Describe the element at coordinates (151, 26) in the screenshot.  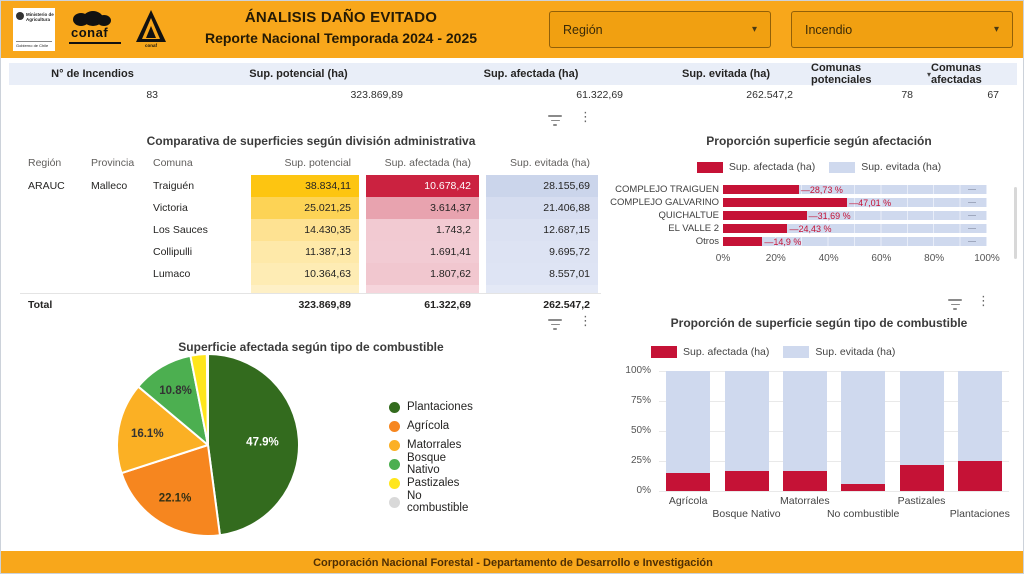
I see `triangle-icon` at that location.